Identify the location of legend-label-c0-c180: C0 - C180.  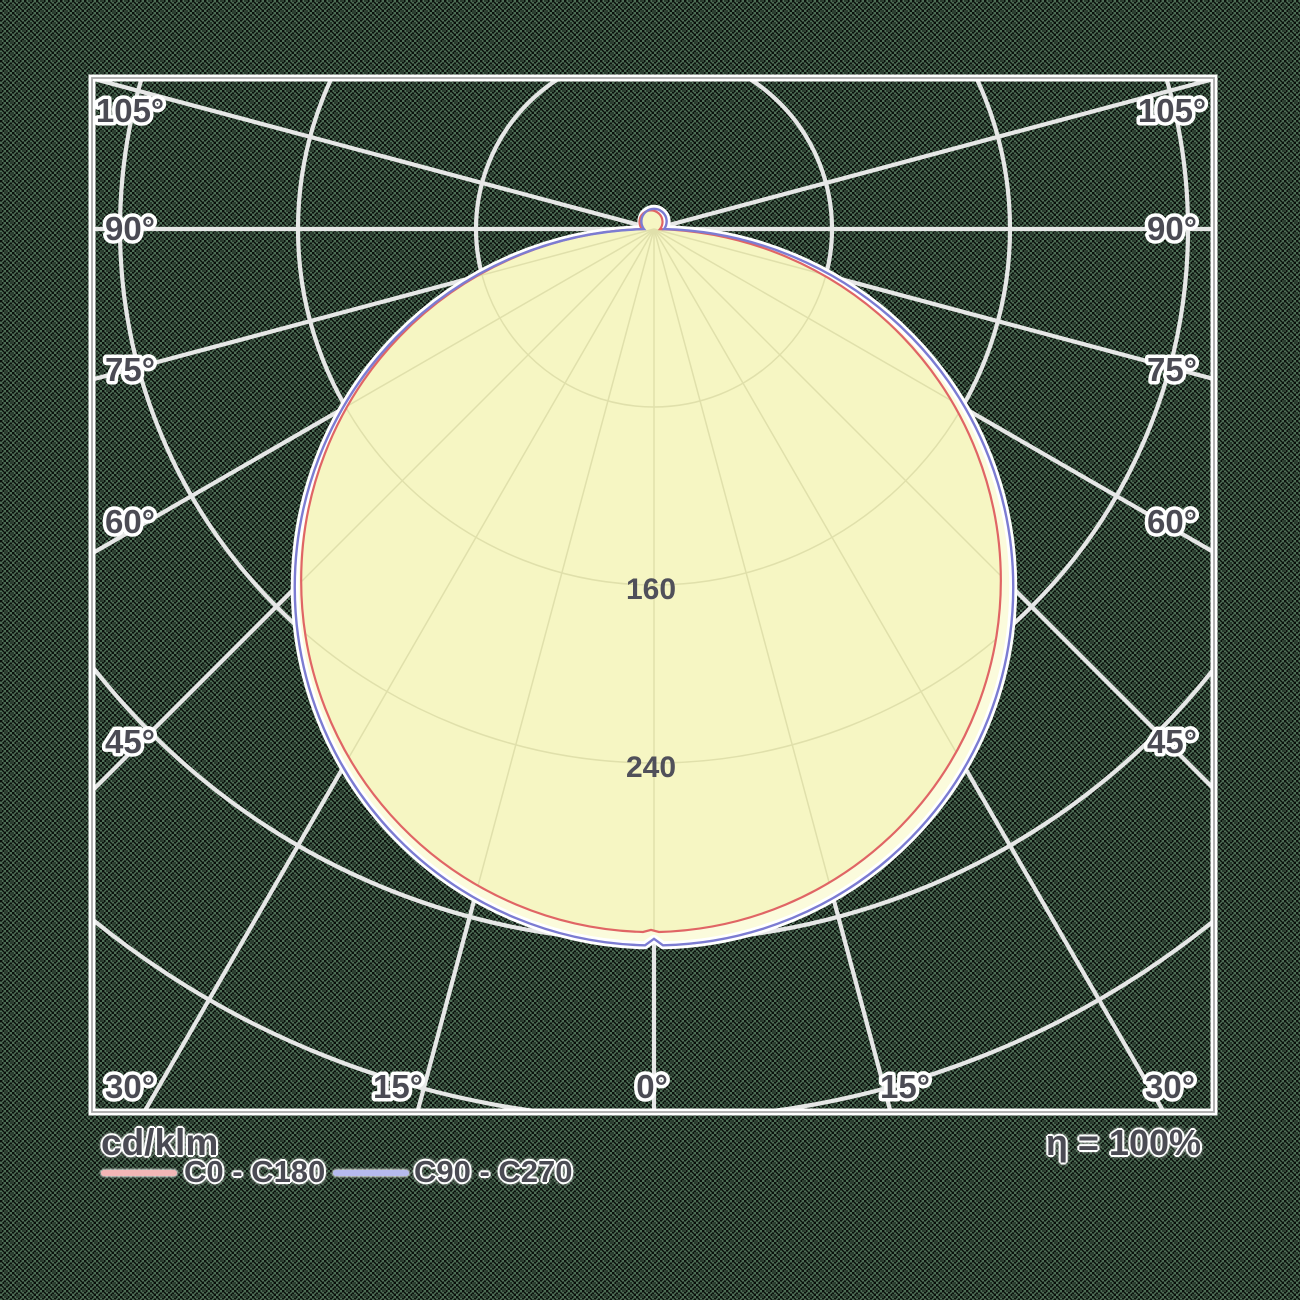
(255, 1171).